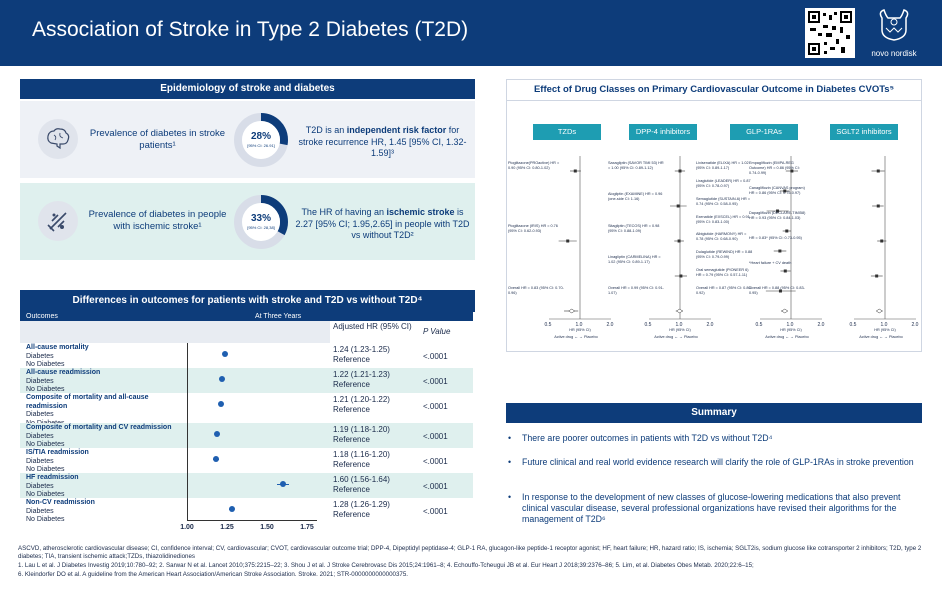 This screenshot has width=942, height=589. I want to click on cvot-study-label: Overall HR = 0.99 (95% CI: 0.91-1.07), so click(636, 290).